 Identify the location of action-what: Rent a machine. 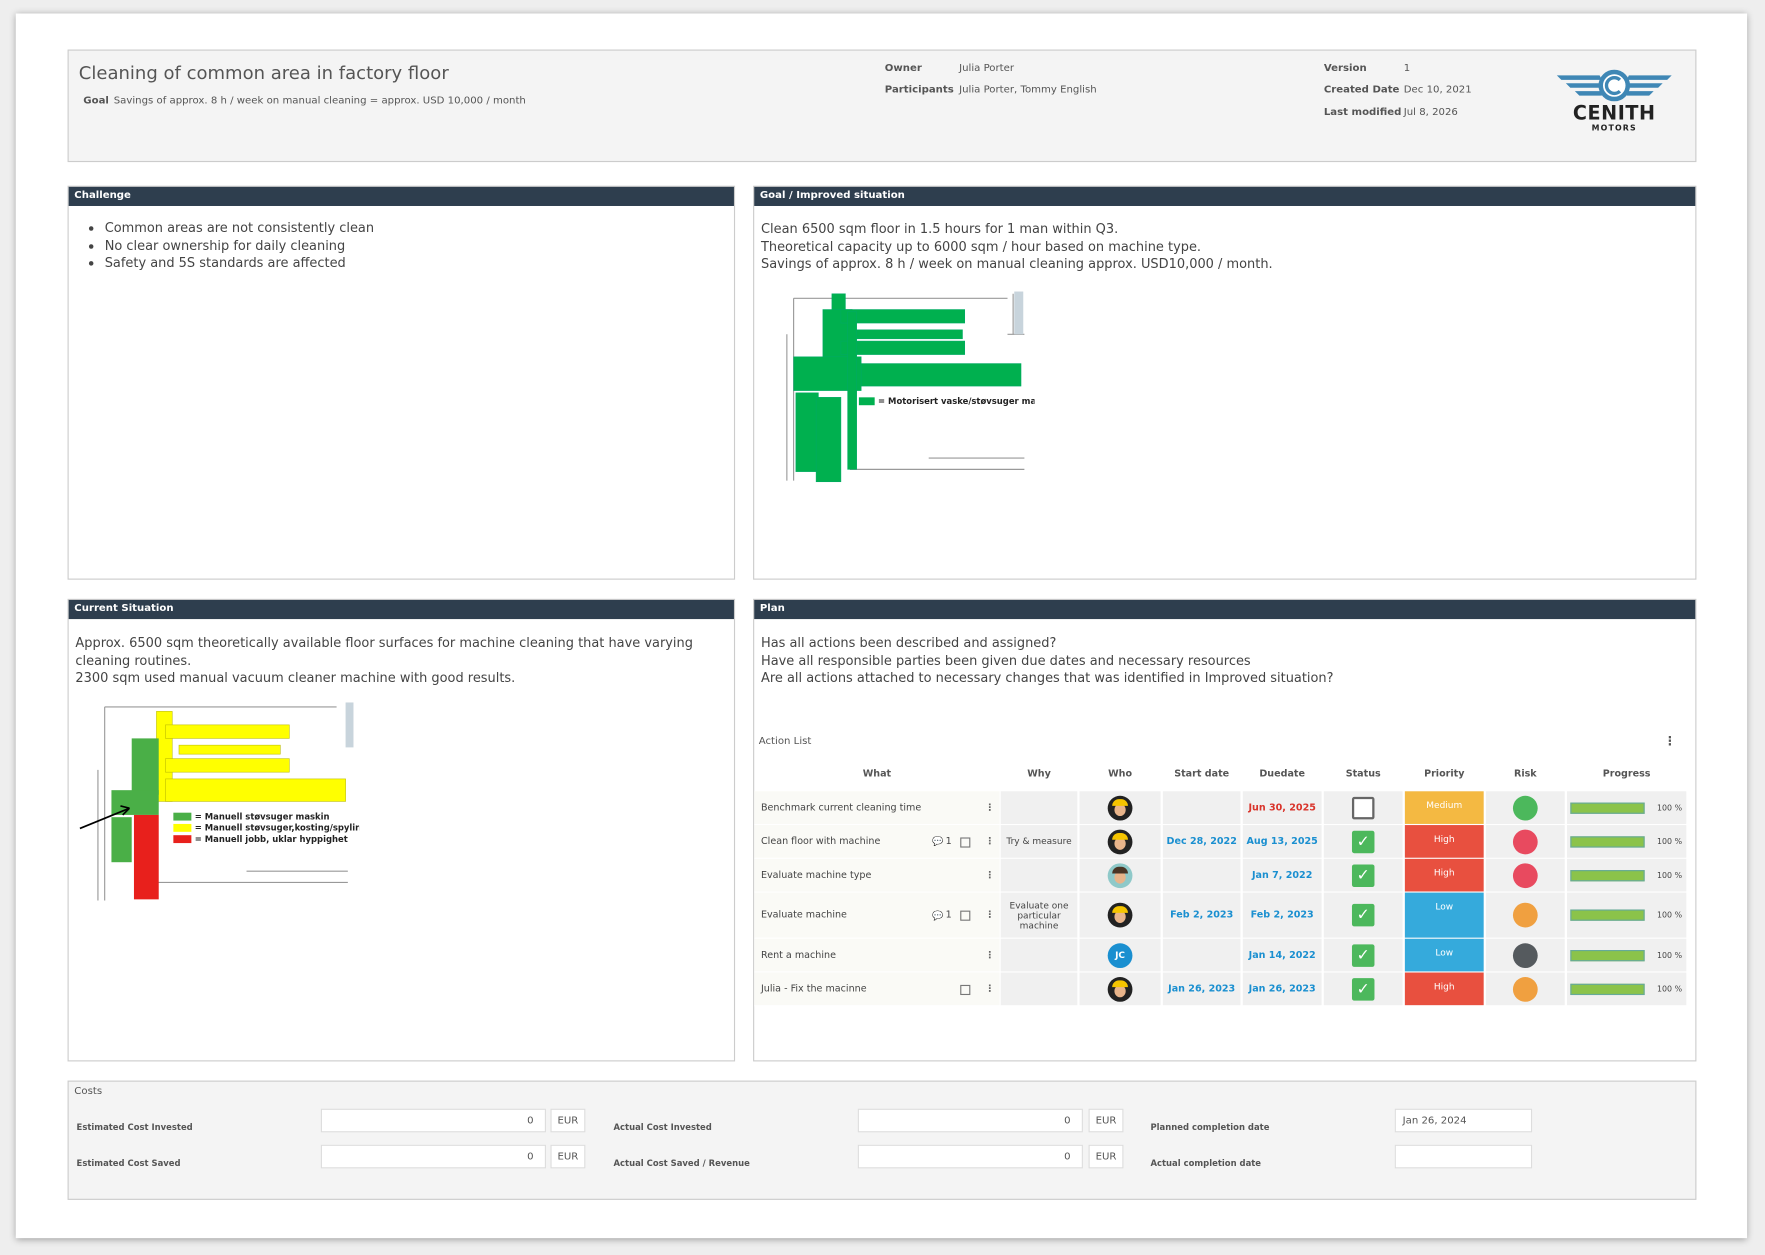
(798, 955).